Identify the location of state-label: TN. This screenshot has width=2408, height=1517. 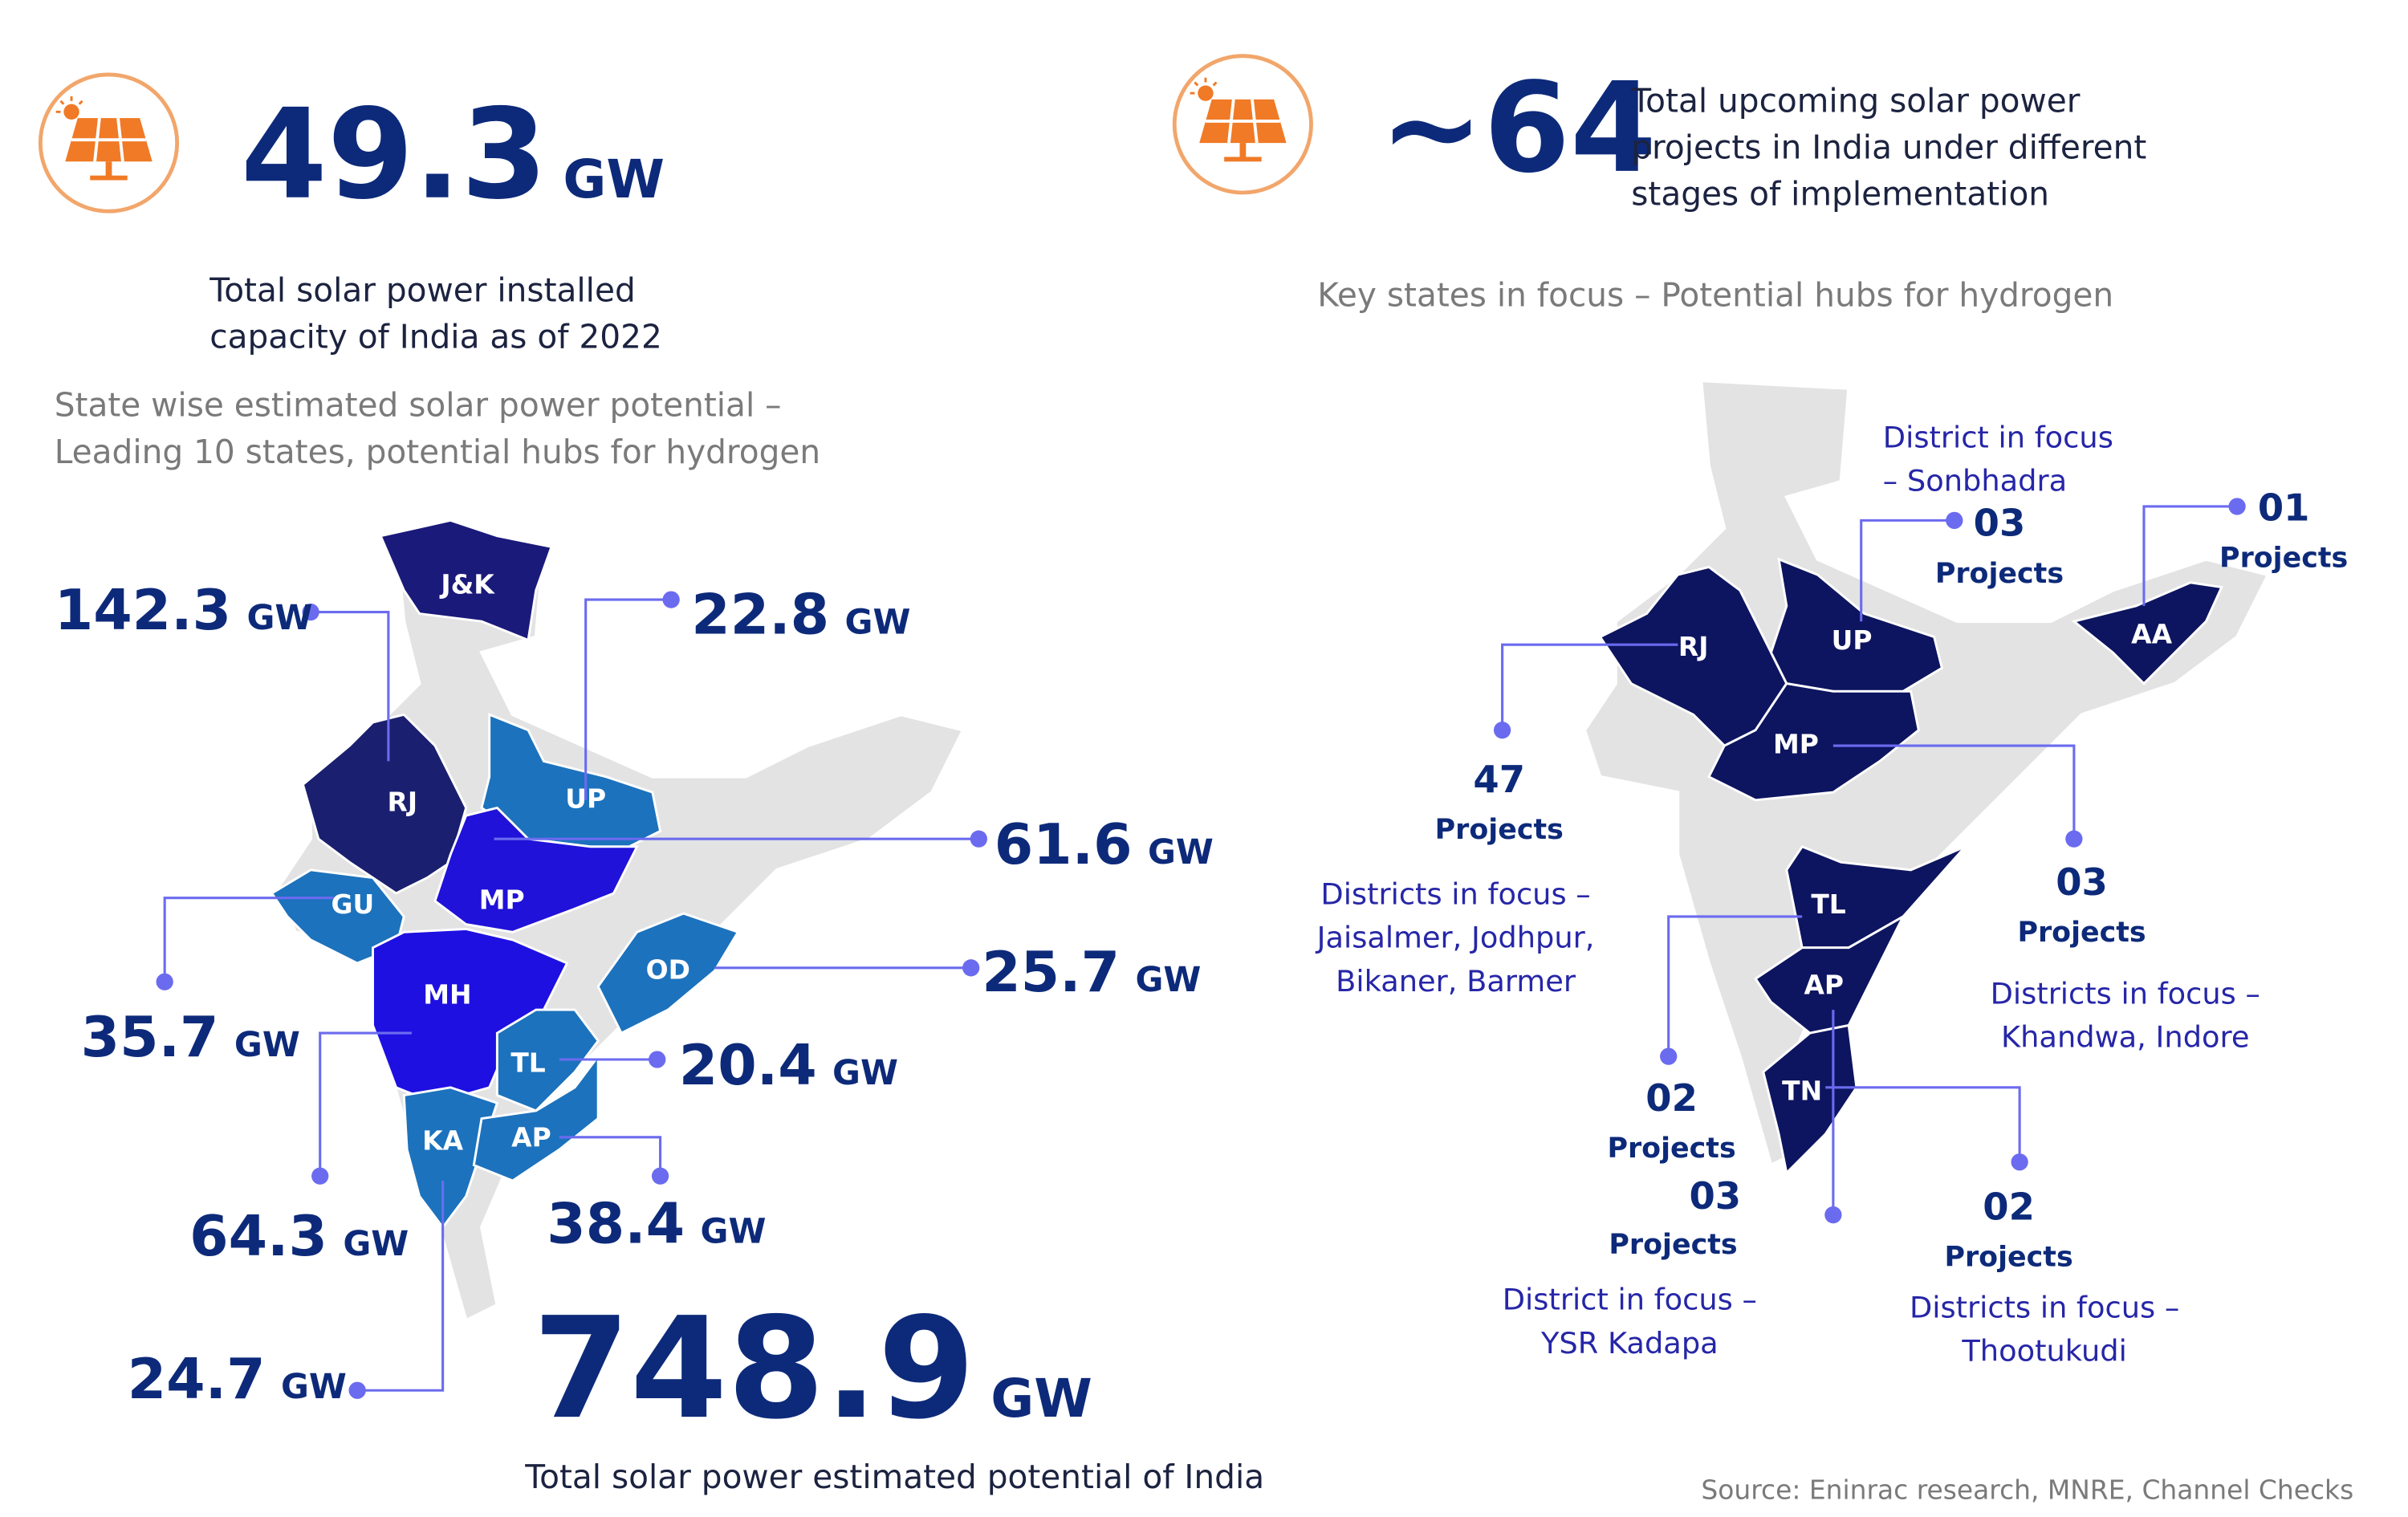
(1802, 1090).